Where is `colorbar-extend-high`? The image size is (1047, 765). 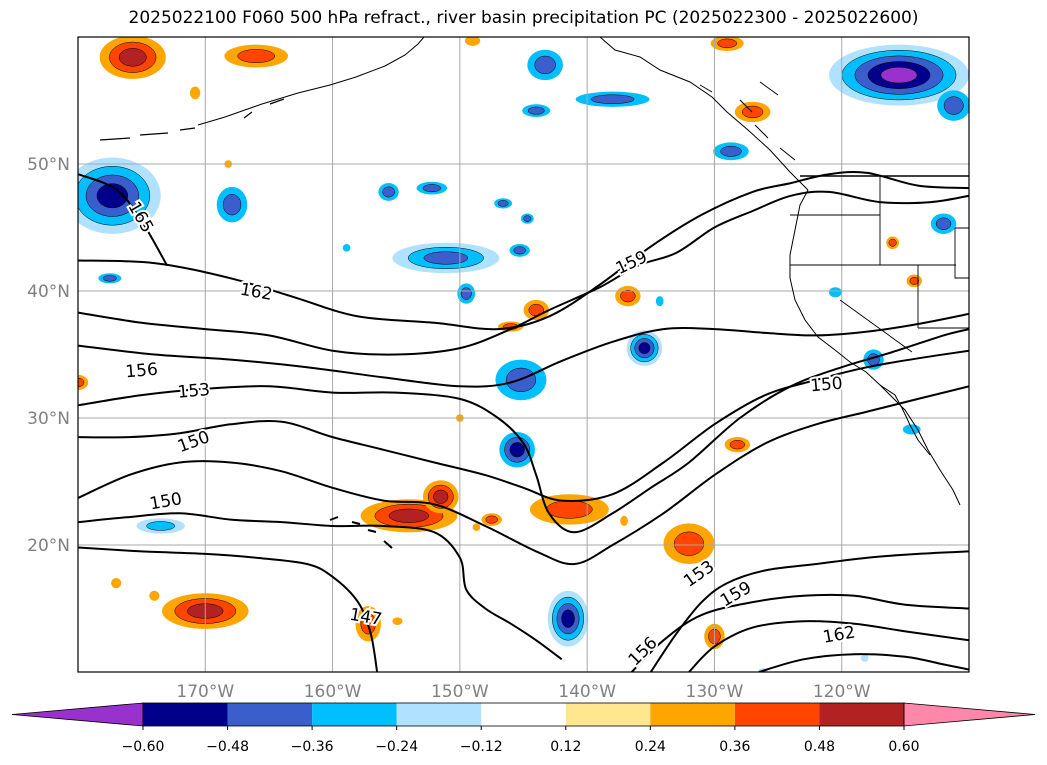 colorbar-extend-high is located at coordinates (969, 714).